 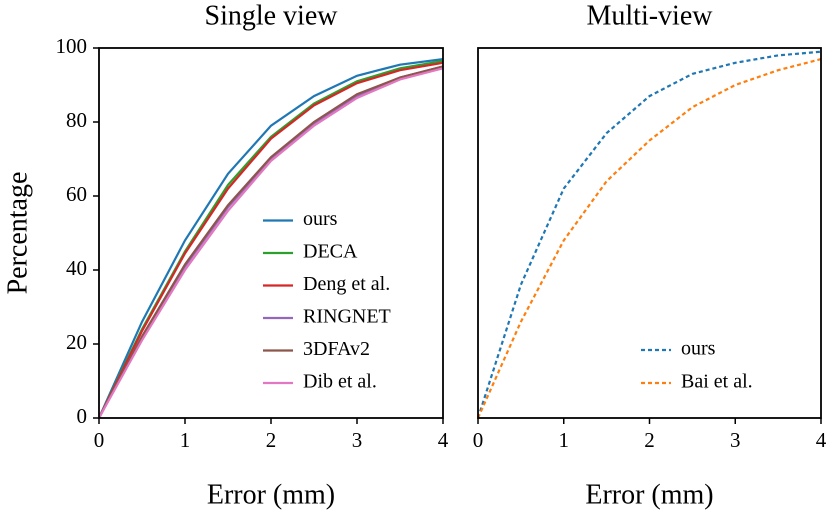 What do you see at coordinates (76, 268) in the screenshot?
I see `y-tick-label: 40` at bounding box center [76, 268].